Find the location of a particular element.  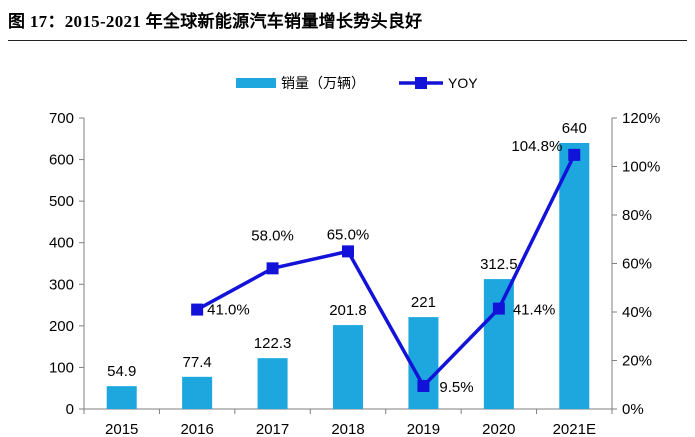

right-tick-label: 0% is located at coordinates (633, 409).